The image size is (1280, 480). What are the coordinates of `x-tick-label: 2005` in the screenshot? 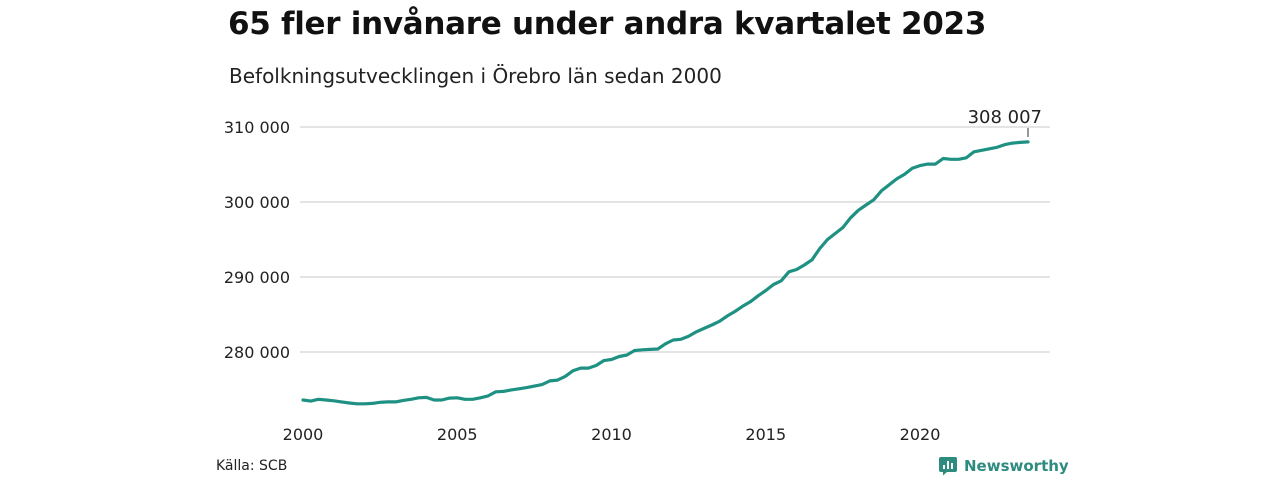 It's located at (457, 434).